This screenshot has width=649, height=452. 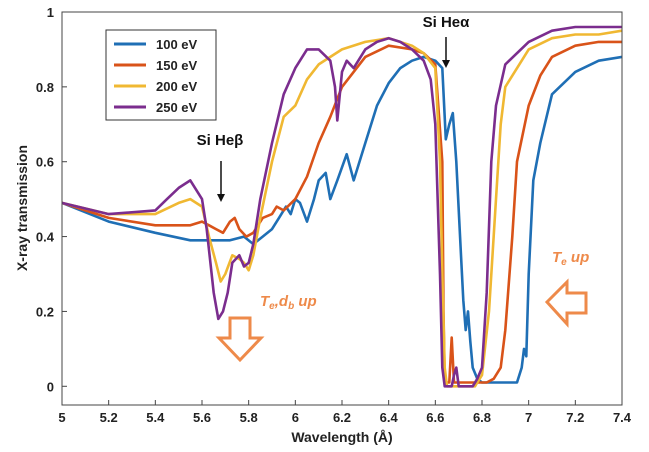 I want to click on x-axis-label: Wavelength (Å), so click(x=341, y=437).